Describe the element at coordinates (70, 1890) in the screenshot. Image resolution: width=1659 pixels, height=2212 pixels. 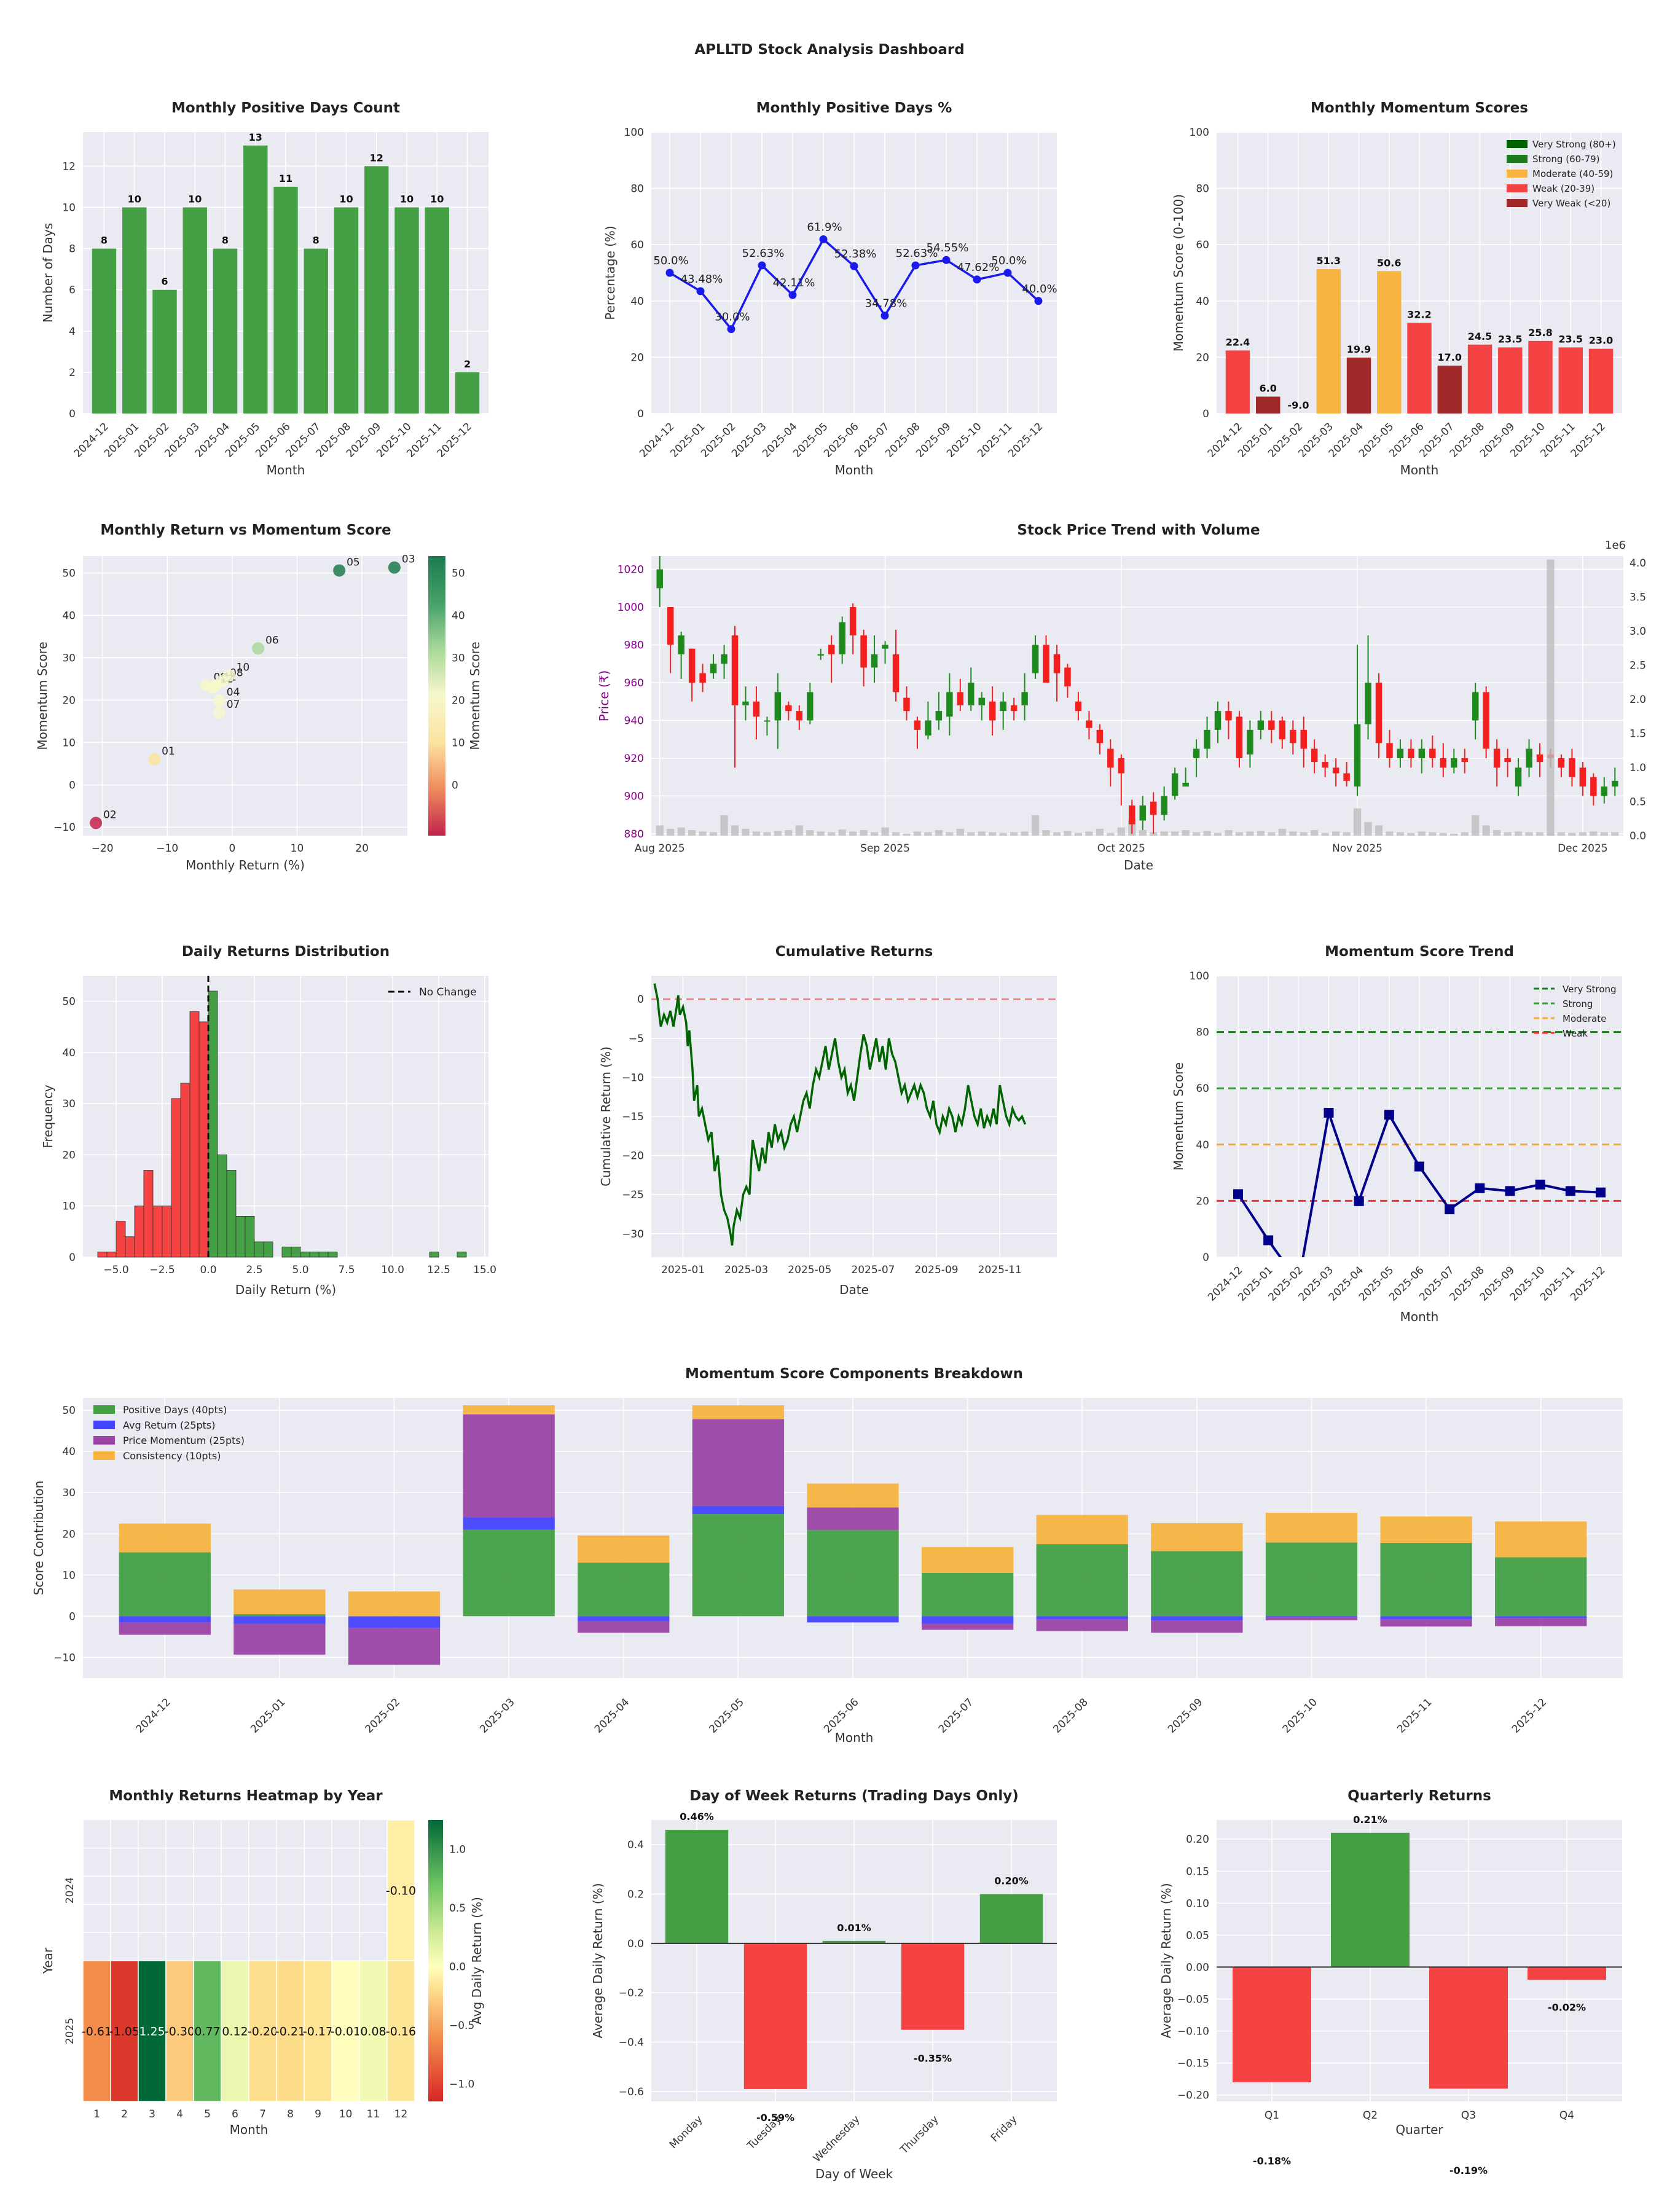
I see `y-tick-label: 2024` at that location.